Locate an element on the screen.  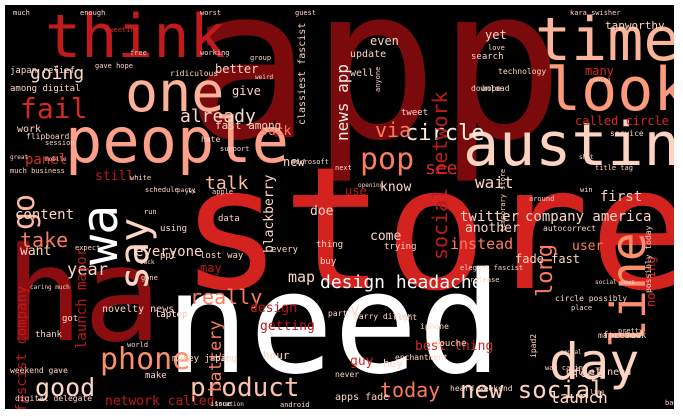
word-getting: getting is located at coordinates (287, 326).